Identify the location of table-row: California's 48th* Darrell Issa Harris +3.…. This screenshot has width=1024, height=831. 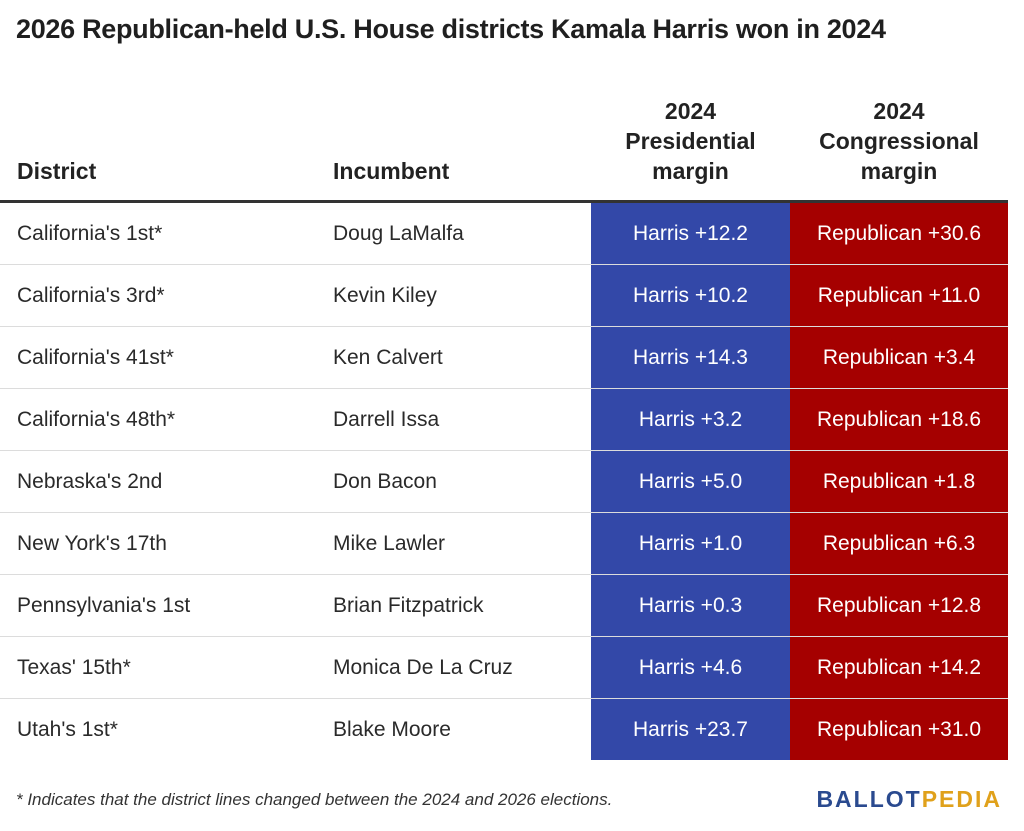
(504, 420).